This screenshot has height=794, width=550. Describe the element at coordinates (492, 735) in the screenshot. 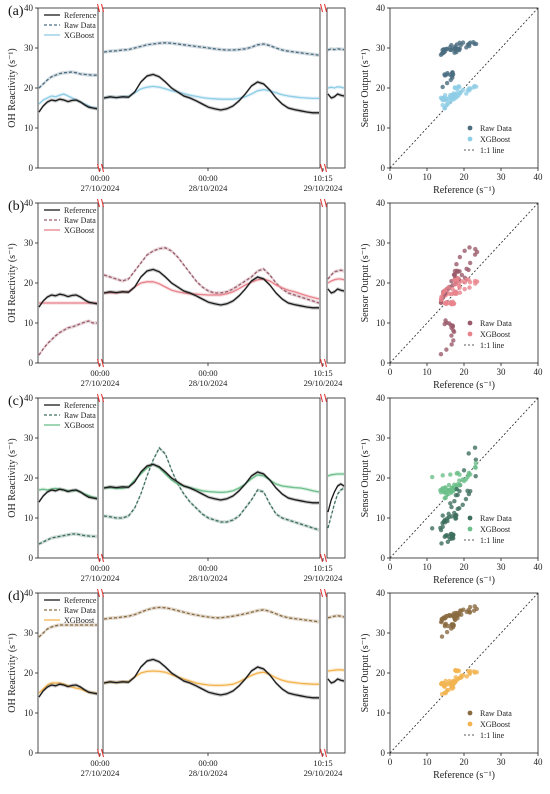

I see `scatter-legend-label: 1:1 line` at that location.